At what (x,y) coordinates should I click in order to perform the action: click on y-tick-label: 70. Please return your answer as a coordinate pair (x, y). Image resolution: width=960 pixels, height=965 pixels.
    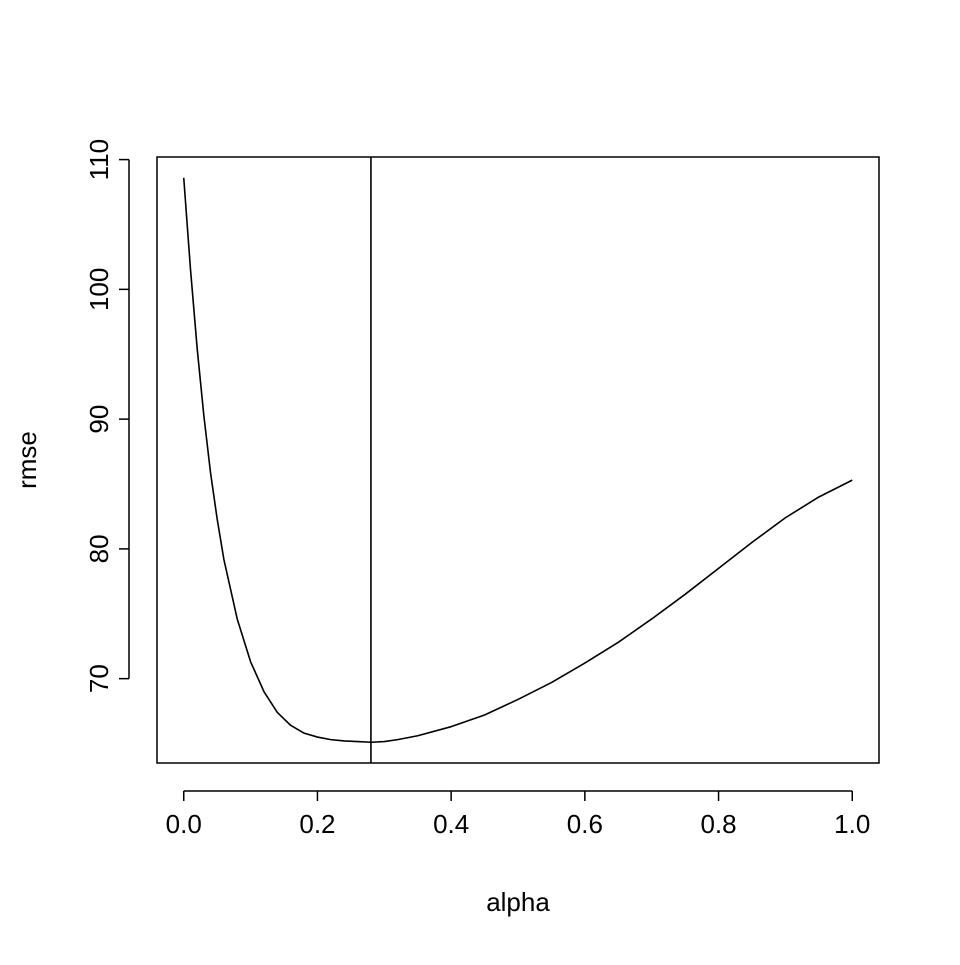
    Looking at the image, I should click on (99, 678).